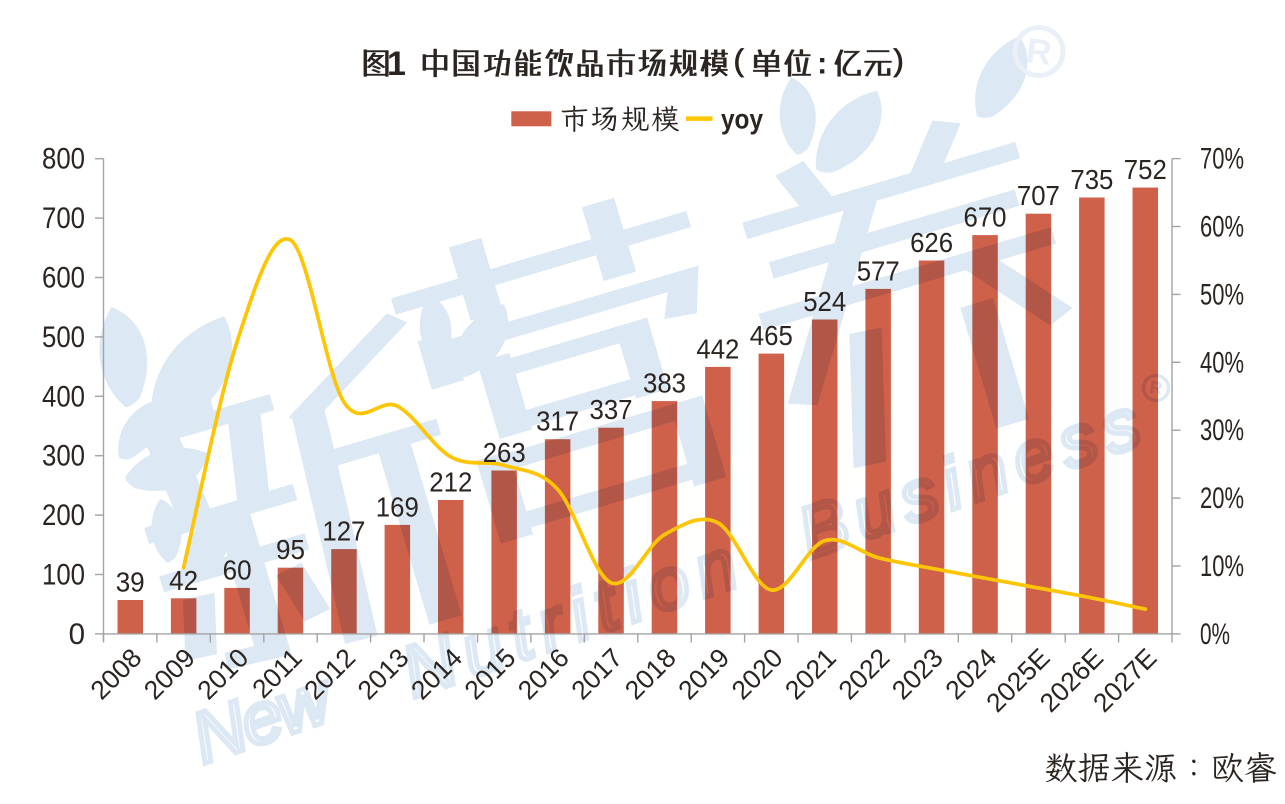 The height and width of the screenshot is (804, 1285). What do you see at coordinates (63, 159) in the screenshot?
I see `svg-text: 800` at bounding box center [63, 159].